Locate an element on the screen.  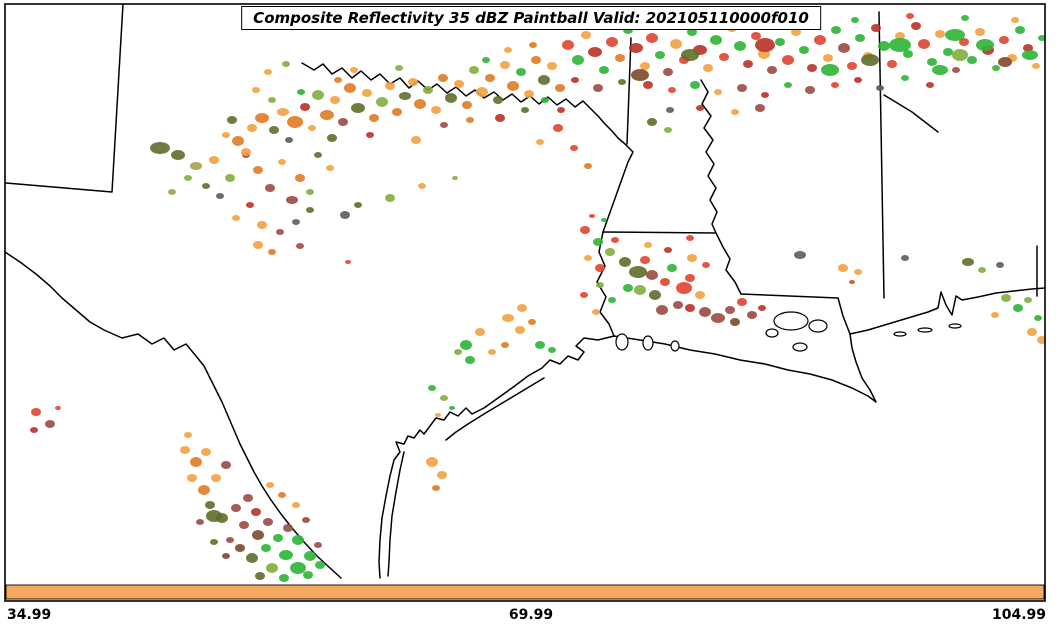
lakes is located at coordinates (788, 331).